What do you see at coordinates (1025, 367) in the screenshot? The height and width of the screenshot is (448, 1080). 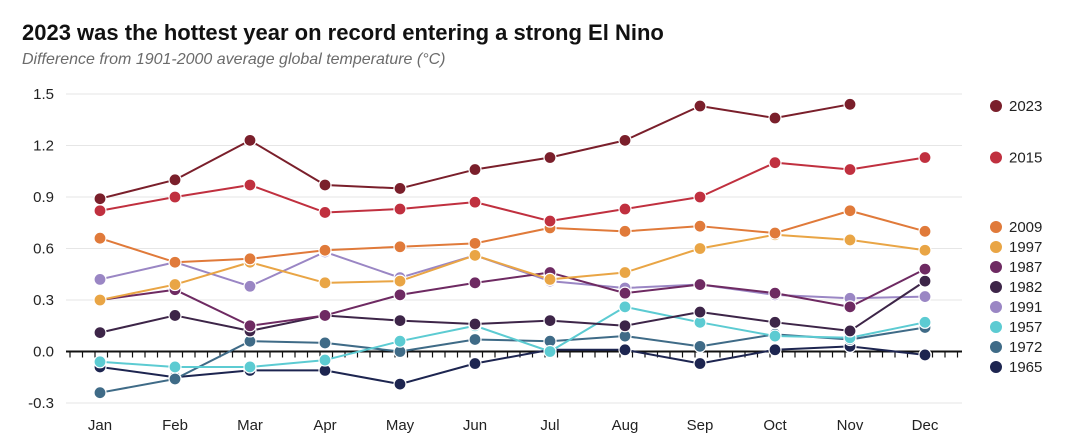 I see `legend-label: 1965` at bounding box center [1025, 367].